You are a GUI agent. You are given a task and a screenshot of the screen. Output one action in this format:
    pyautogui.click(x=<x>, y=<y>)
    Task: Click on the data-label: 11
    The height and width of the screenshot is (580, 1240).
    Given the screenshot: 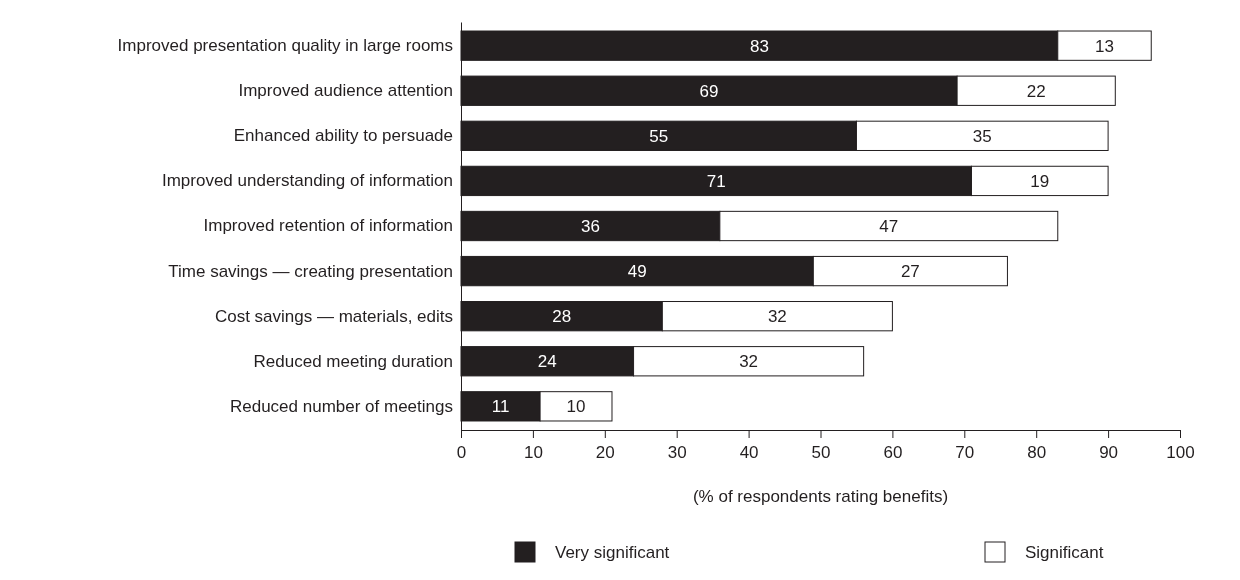 What is the action you would take?
    pyautogui.click(x=500, y=407)
    